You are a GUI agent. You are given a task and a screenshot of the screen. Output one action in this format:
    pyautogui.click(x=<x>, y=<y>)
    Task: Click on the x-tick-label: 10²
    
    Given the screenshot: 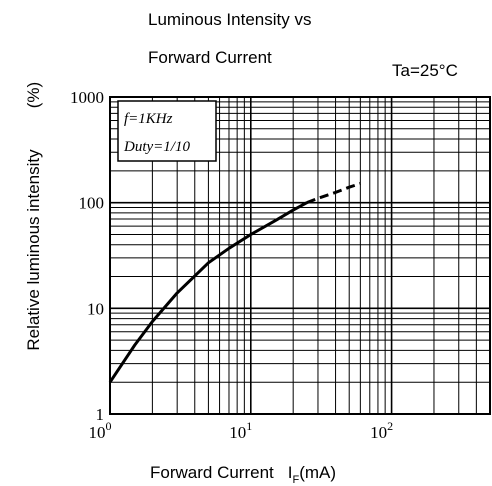 What is the action you would take?
    pyautogui.click(x=381, y=430)
    